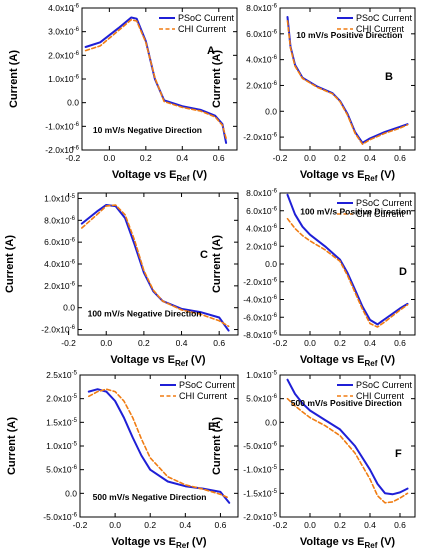 The width and height of the screenshot is (431, 550). Describe the element at coordinates (260, 470) in the screenshot. I see `y-tick-label: -1.0x10-5` at that location.